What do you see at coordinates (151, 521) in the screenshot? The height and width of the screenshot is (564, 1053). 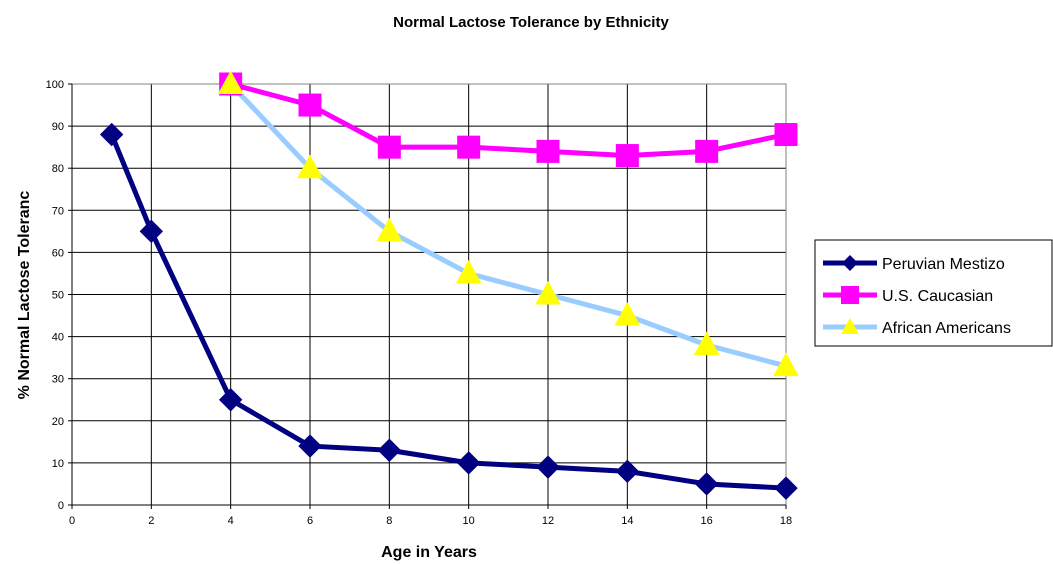 I see `x-tick-label: 2` at bounding box center [151, 521].